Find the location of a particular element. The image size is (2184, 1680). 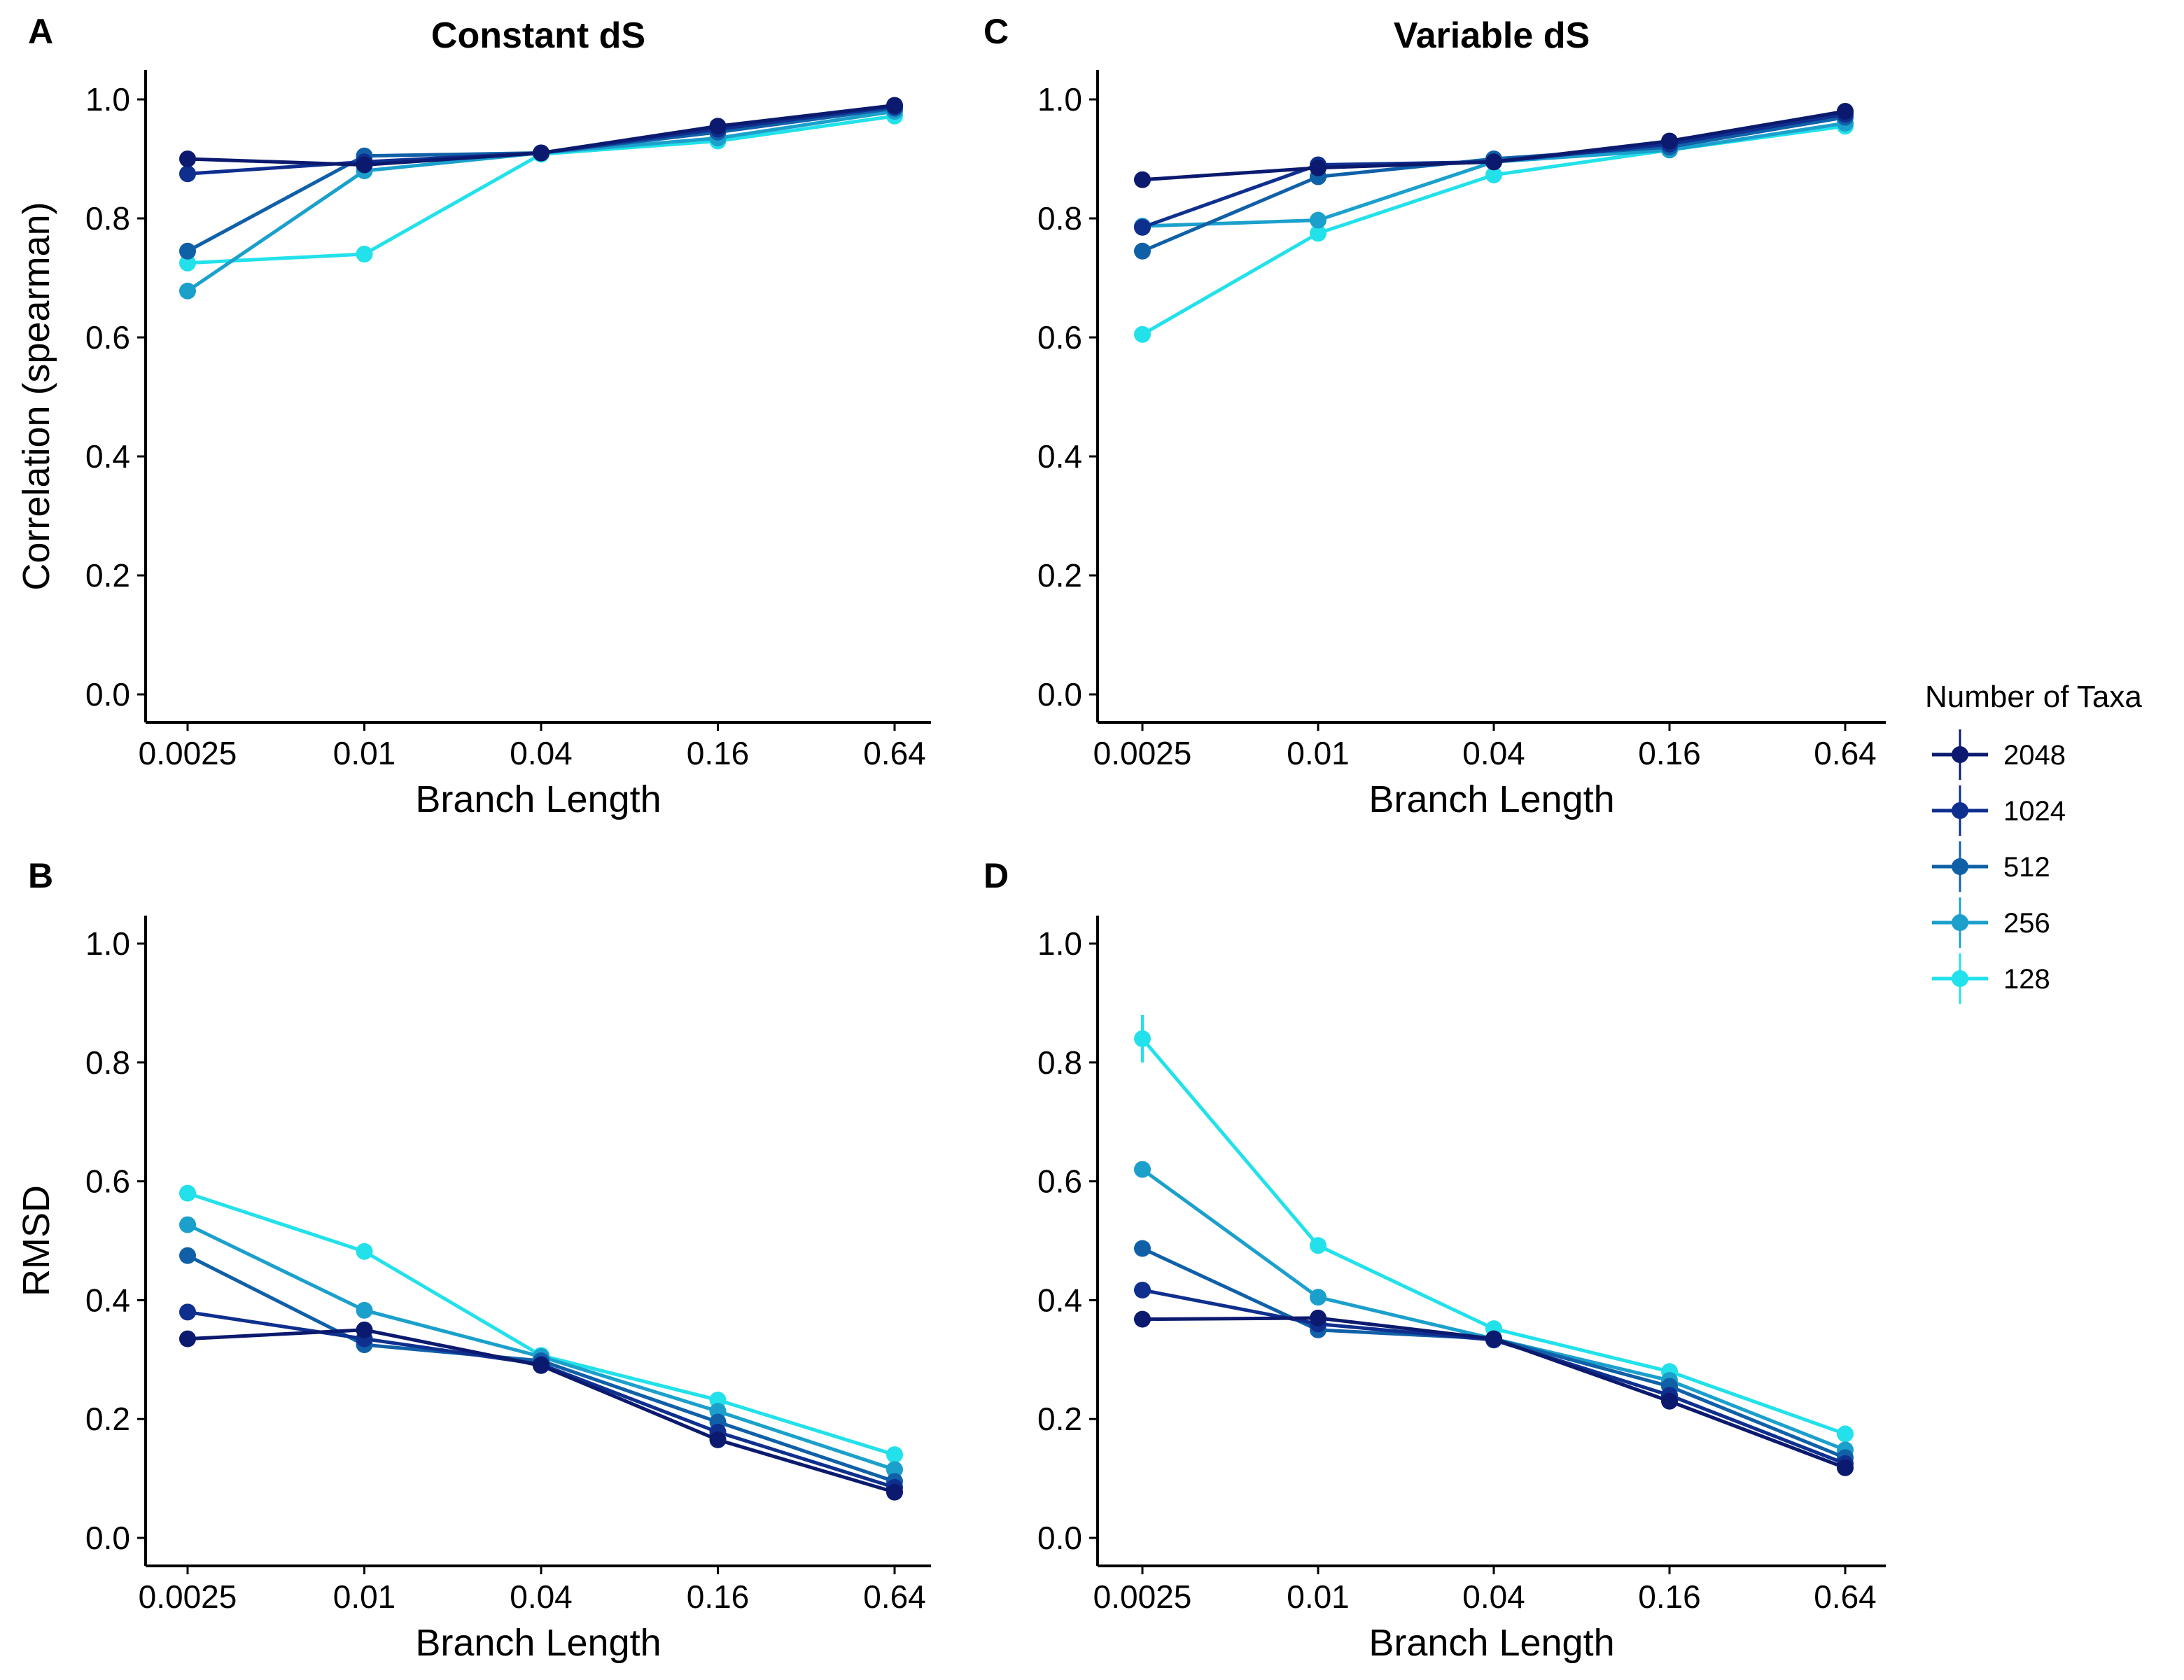

panel-title: Constant dS is located at coordinates (538, 35).